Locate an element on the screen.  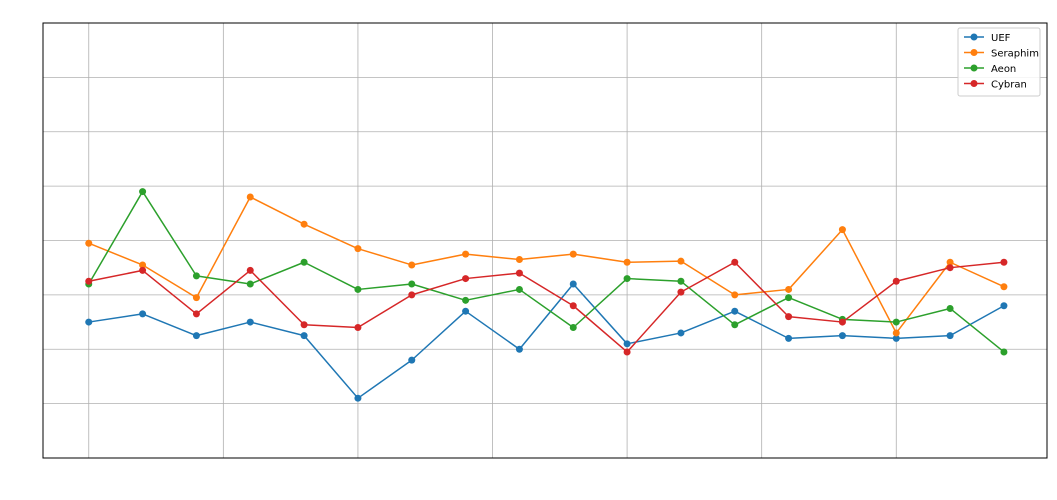
legend-label-aeon: Aeon is located at coordinates (1003, 69).